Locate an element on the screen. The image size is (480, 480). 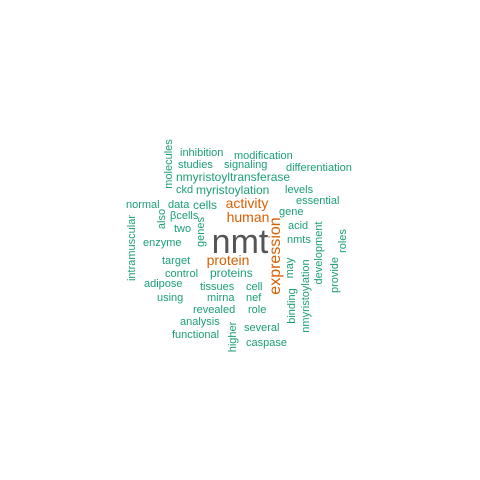
word-nef: nef is located at coordinates (254, 298).